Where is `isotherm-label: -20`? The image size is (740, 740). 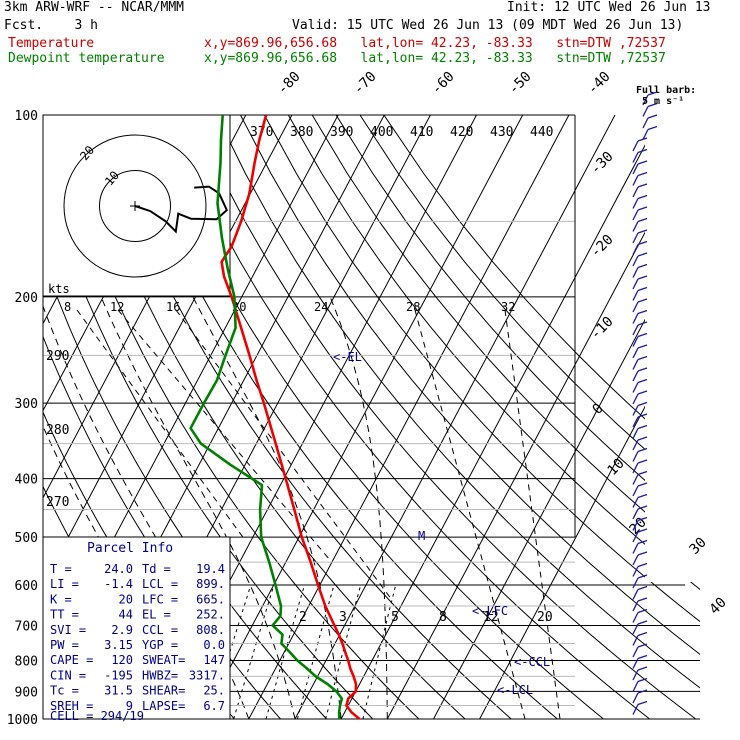 isotherm-label: -20 is located at coordinates (602, 246).